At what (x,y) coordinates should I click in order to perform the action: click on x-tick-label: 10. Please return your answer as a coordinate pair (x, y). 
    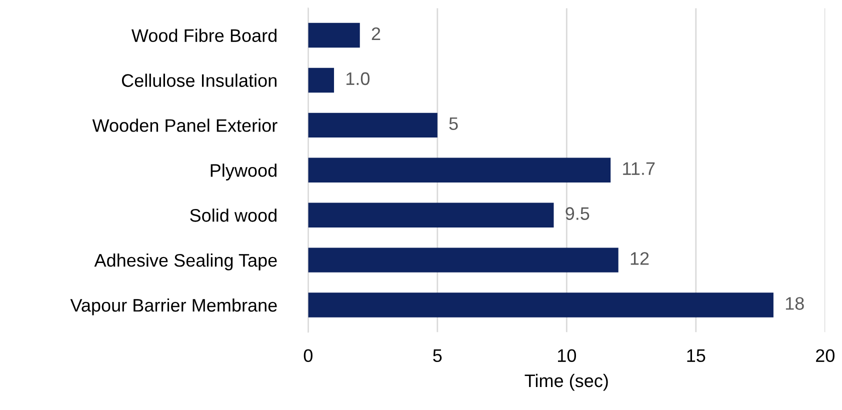
    Looking at the image, I should click on (567, 355).